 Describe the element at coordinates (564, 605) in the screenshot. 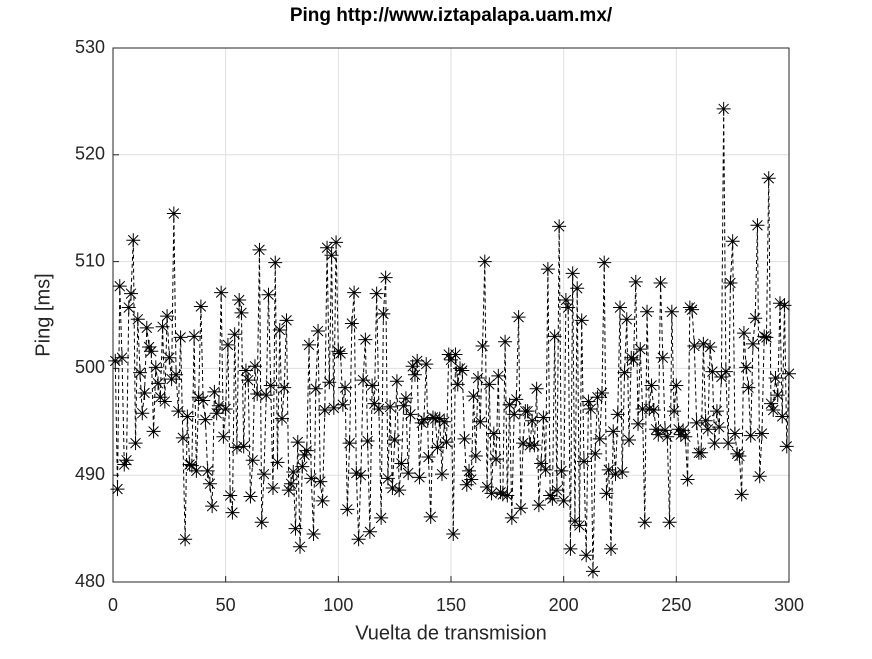

I see `x-tick-label: 200` at that location.